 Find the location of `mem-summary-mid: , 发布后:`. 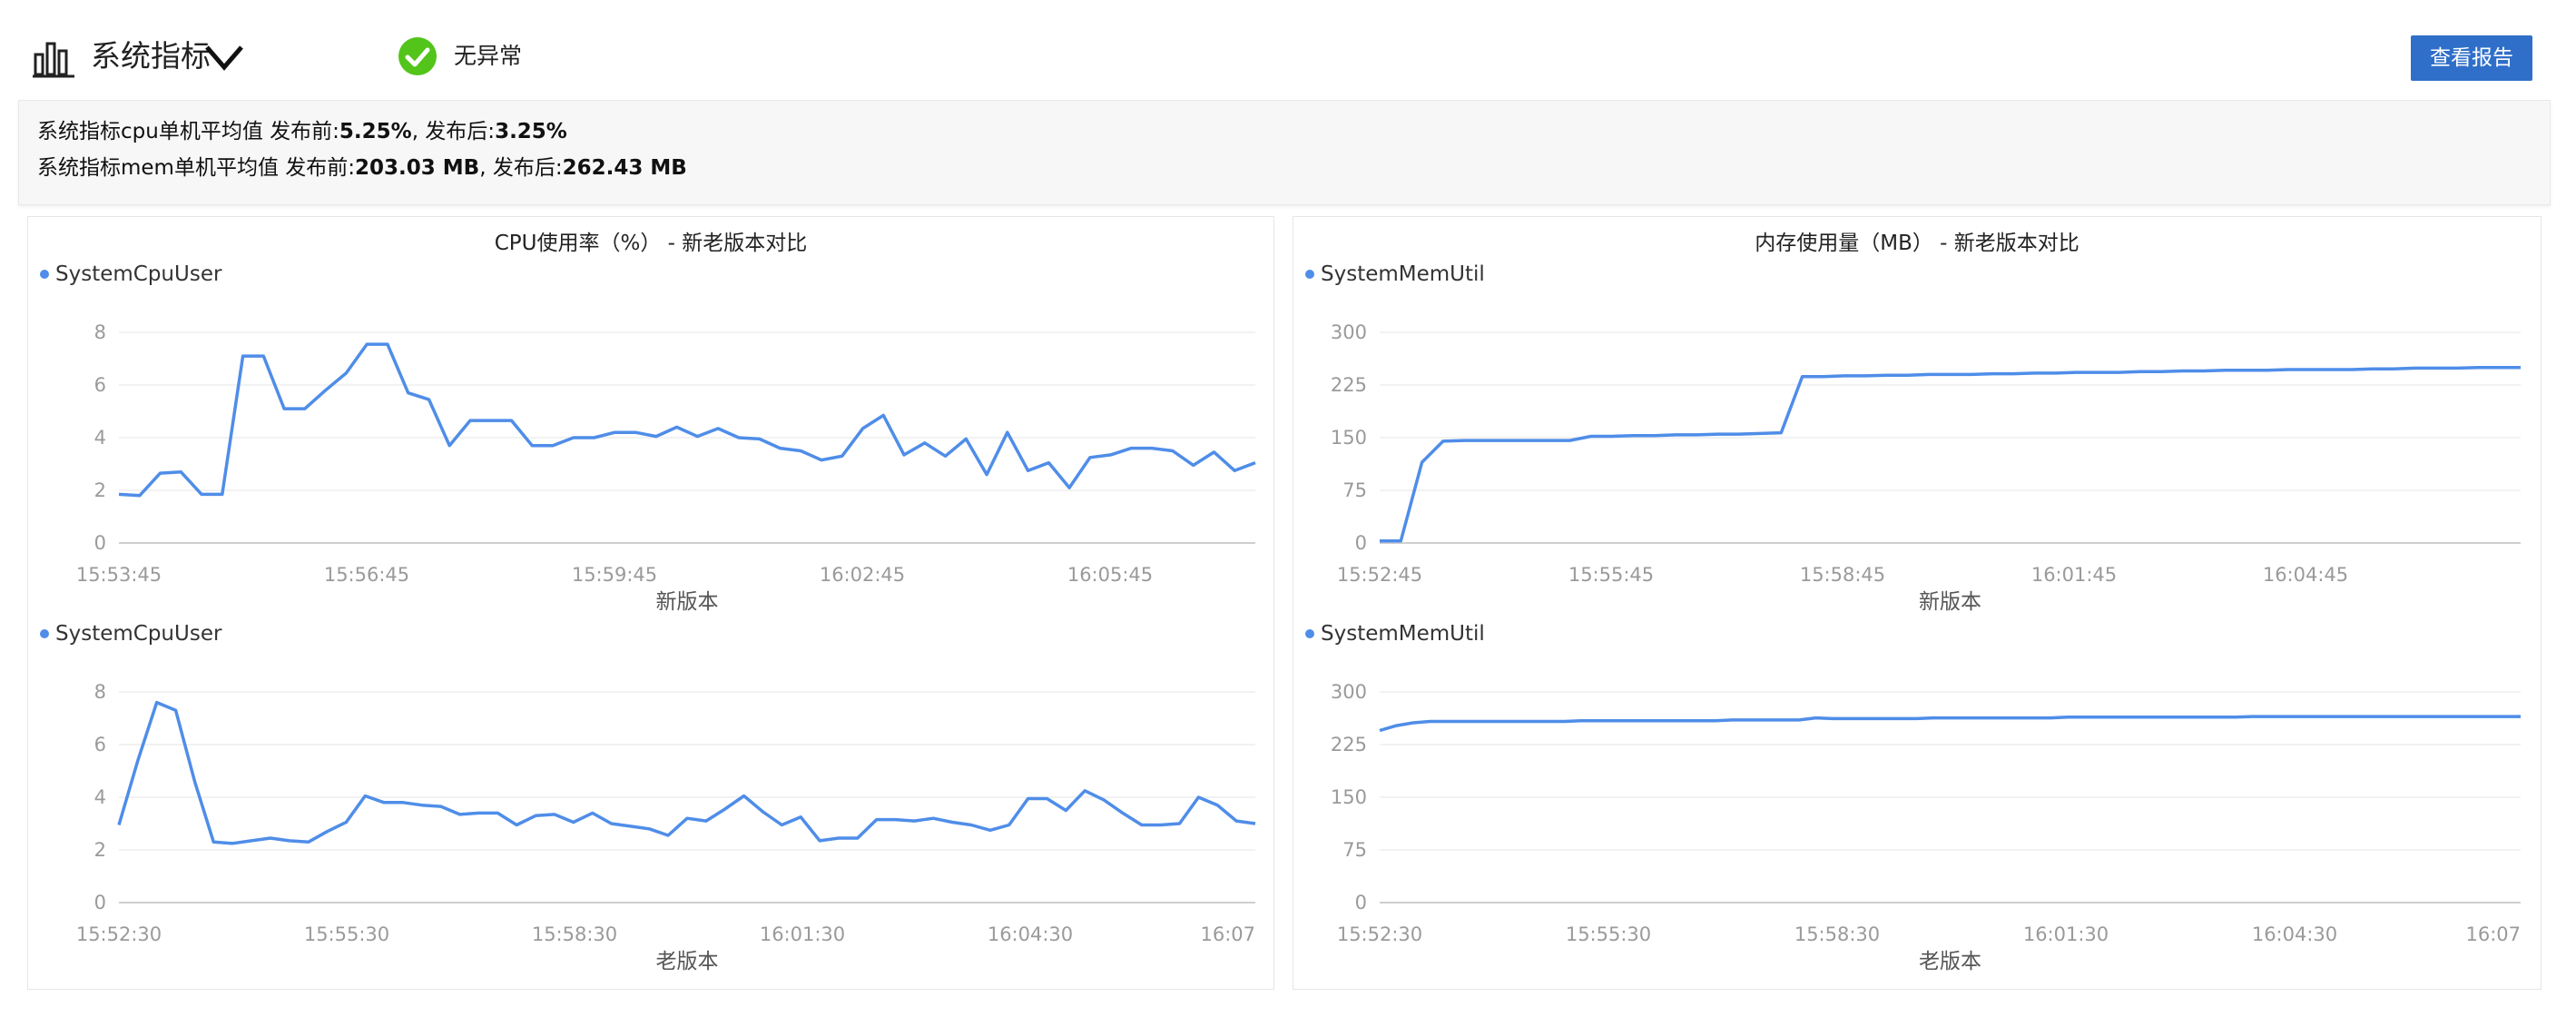

mem-summary-mid: , 发布后: is located at coordinates (521, 168).